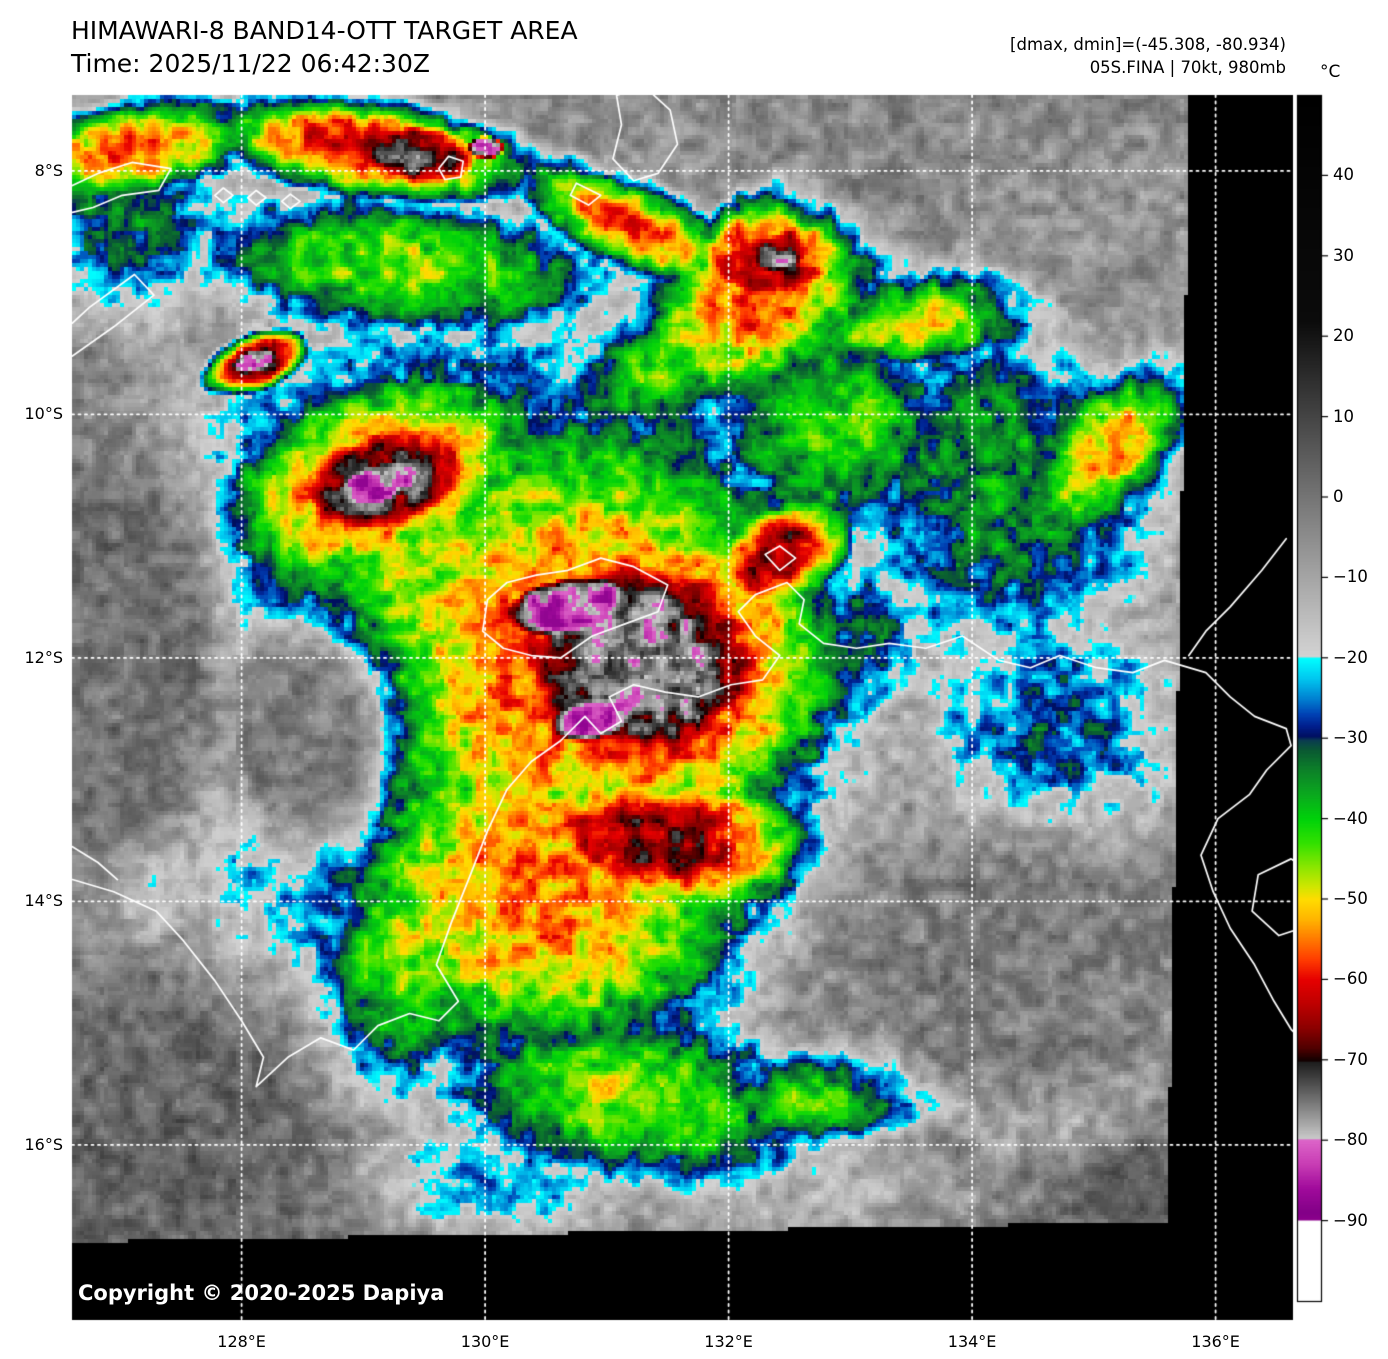 The image size is (1388, 1359). Describe the element at coordinates (1350, 1220) in the screenshot. I see `colorbar-tick-label: −90` at that location.